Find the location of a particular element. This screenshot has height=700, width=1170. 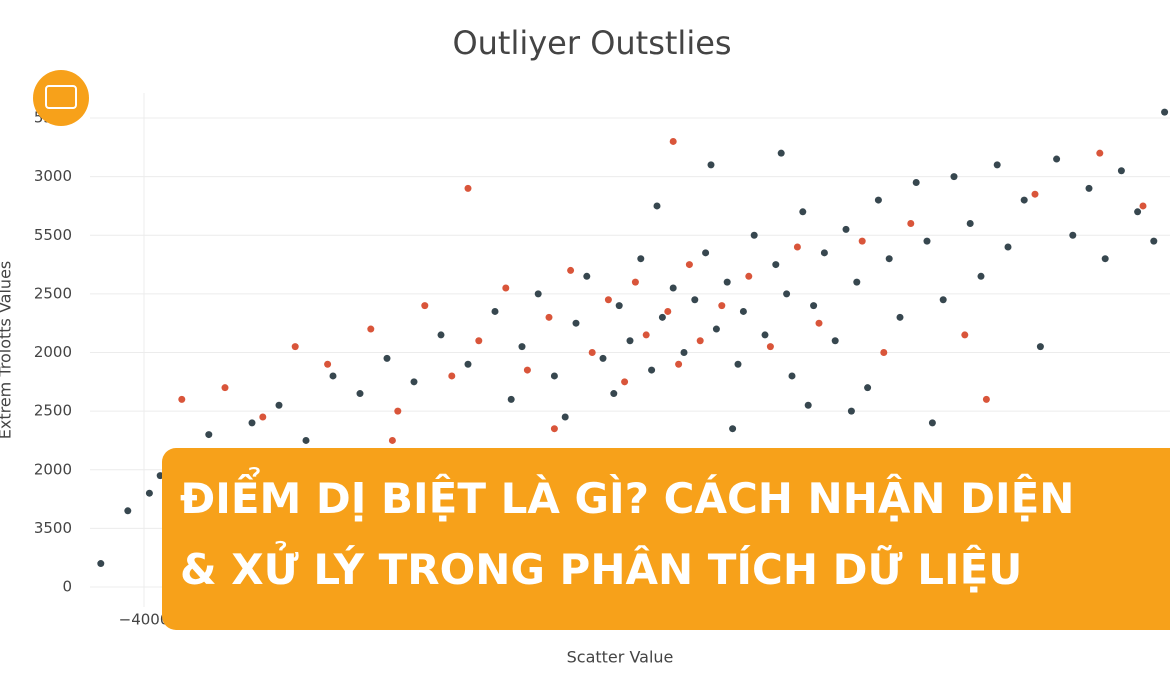

banner-line: ĐIỂM DỊ BIỆT LÀ GÌ? CÁCH NHẬN DIỆN is located at coordinates (627, 498).